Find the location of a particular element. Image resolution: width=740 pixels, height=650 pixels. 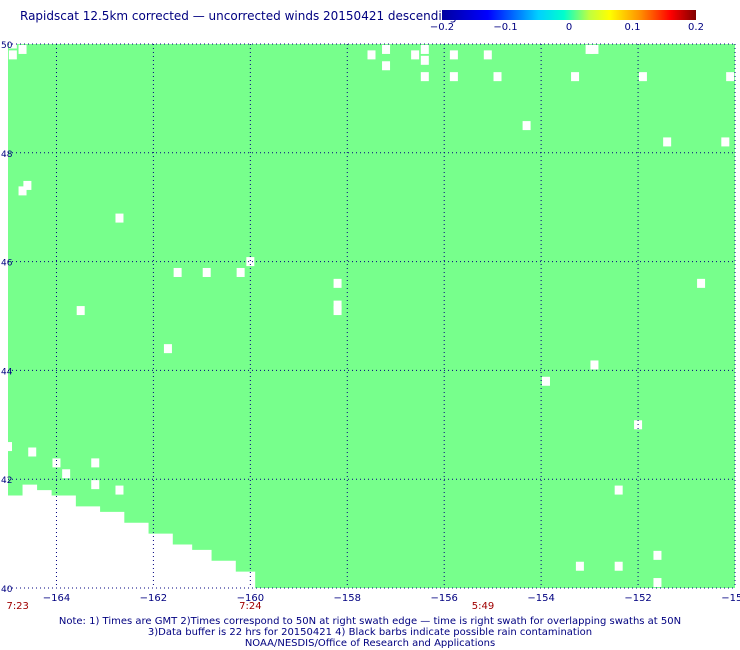

colorbar-tick-label: 0.2 is located at coordinates (696, 27).